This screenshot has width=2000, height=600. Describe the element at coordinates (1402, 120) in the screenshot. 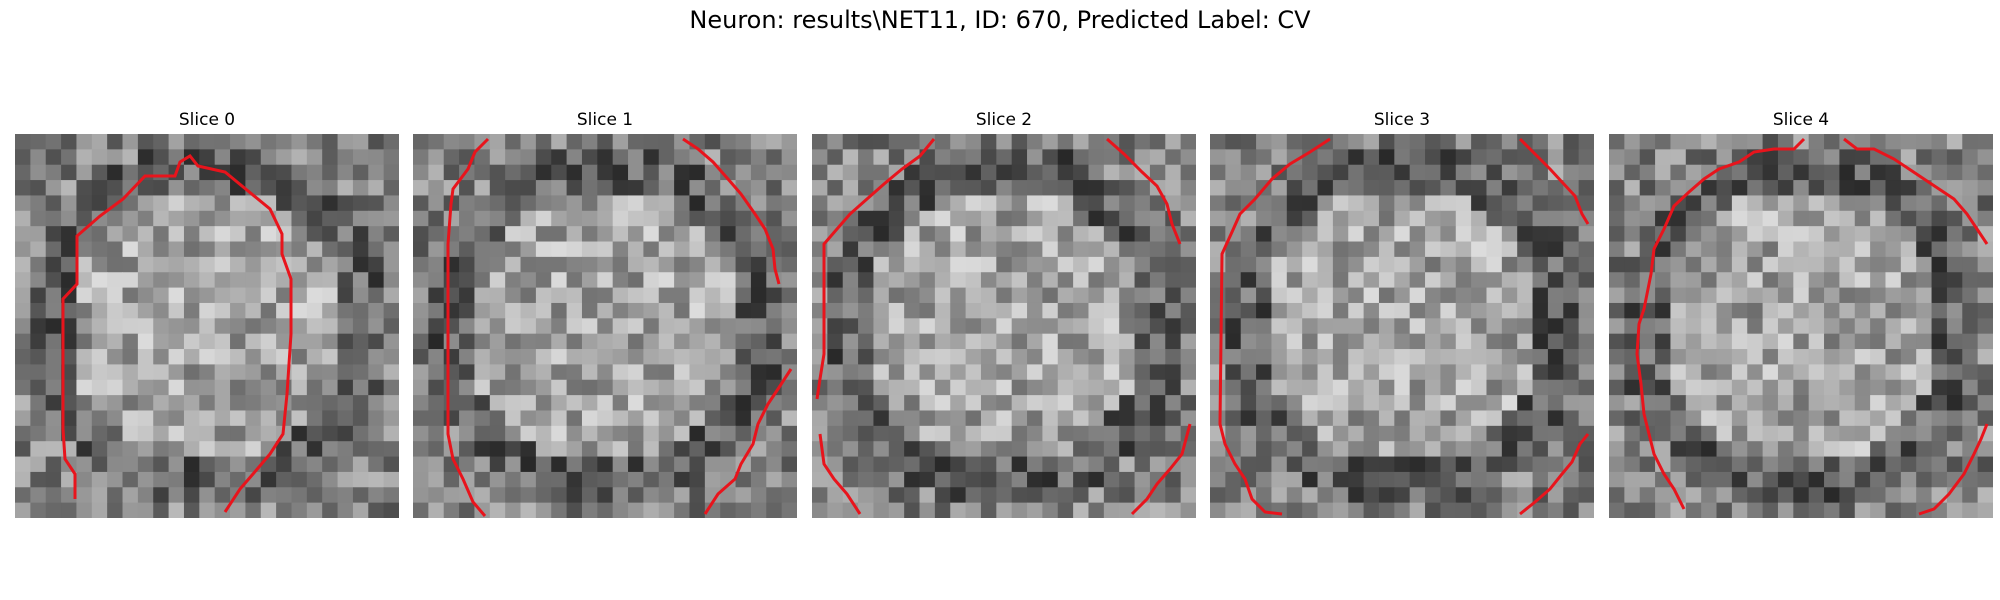

I see `slice-title: Slice 3` at that location.